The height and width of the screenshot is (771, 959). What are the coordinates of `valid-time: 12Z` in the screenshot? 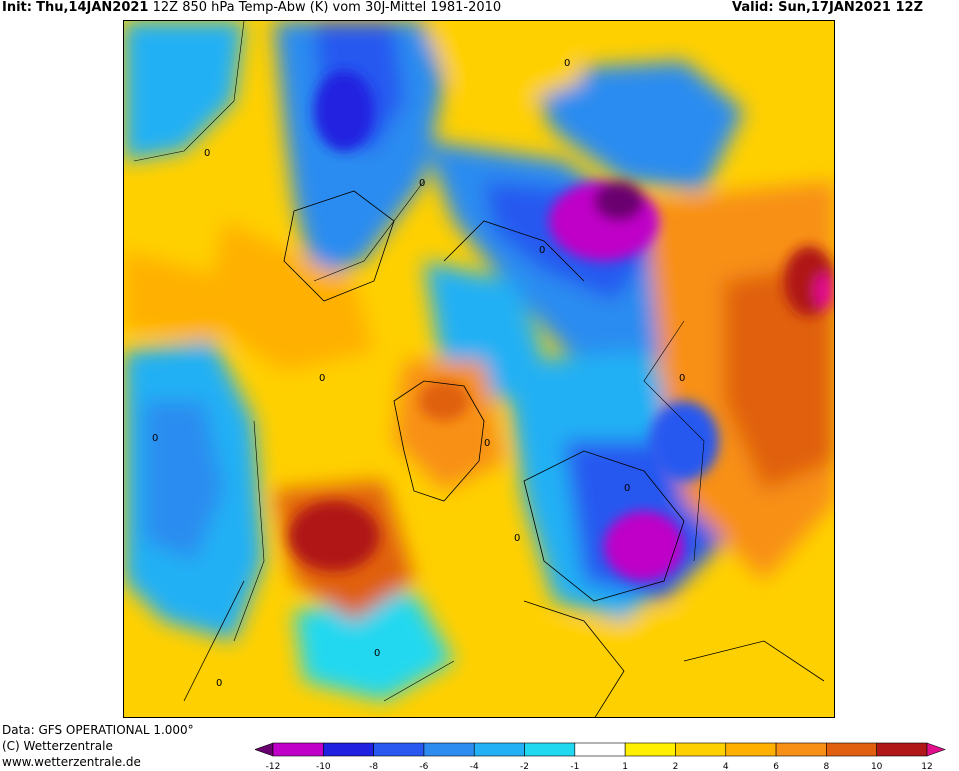 It's located at (909, 7).